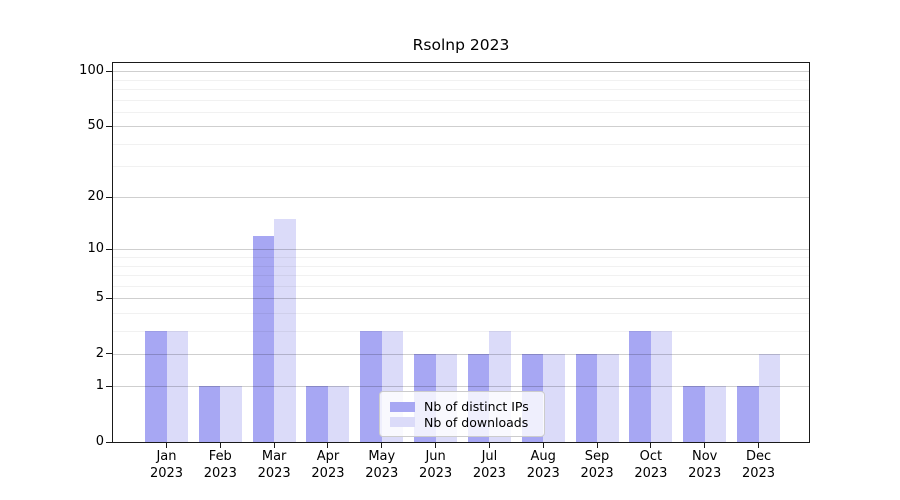  What do you see at coordinates (402, 406) in the screenshot?
I see `legend-swatch-distinct-ips` at bounding box center [402, 406].